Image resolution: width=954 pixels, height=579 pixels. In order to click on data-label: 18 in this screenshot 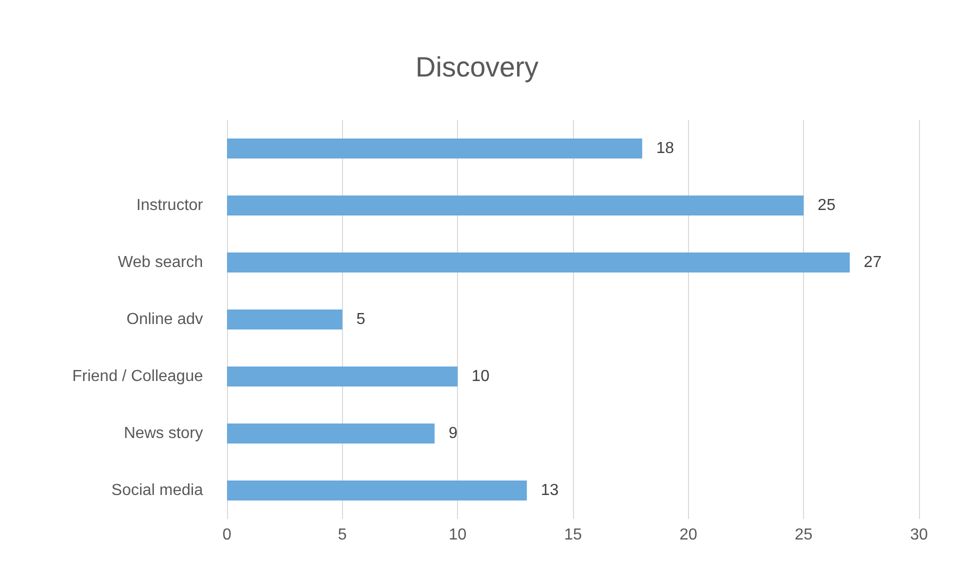, I will do `click(665, 148)`.